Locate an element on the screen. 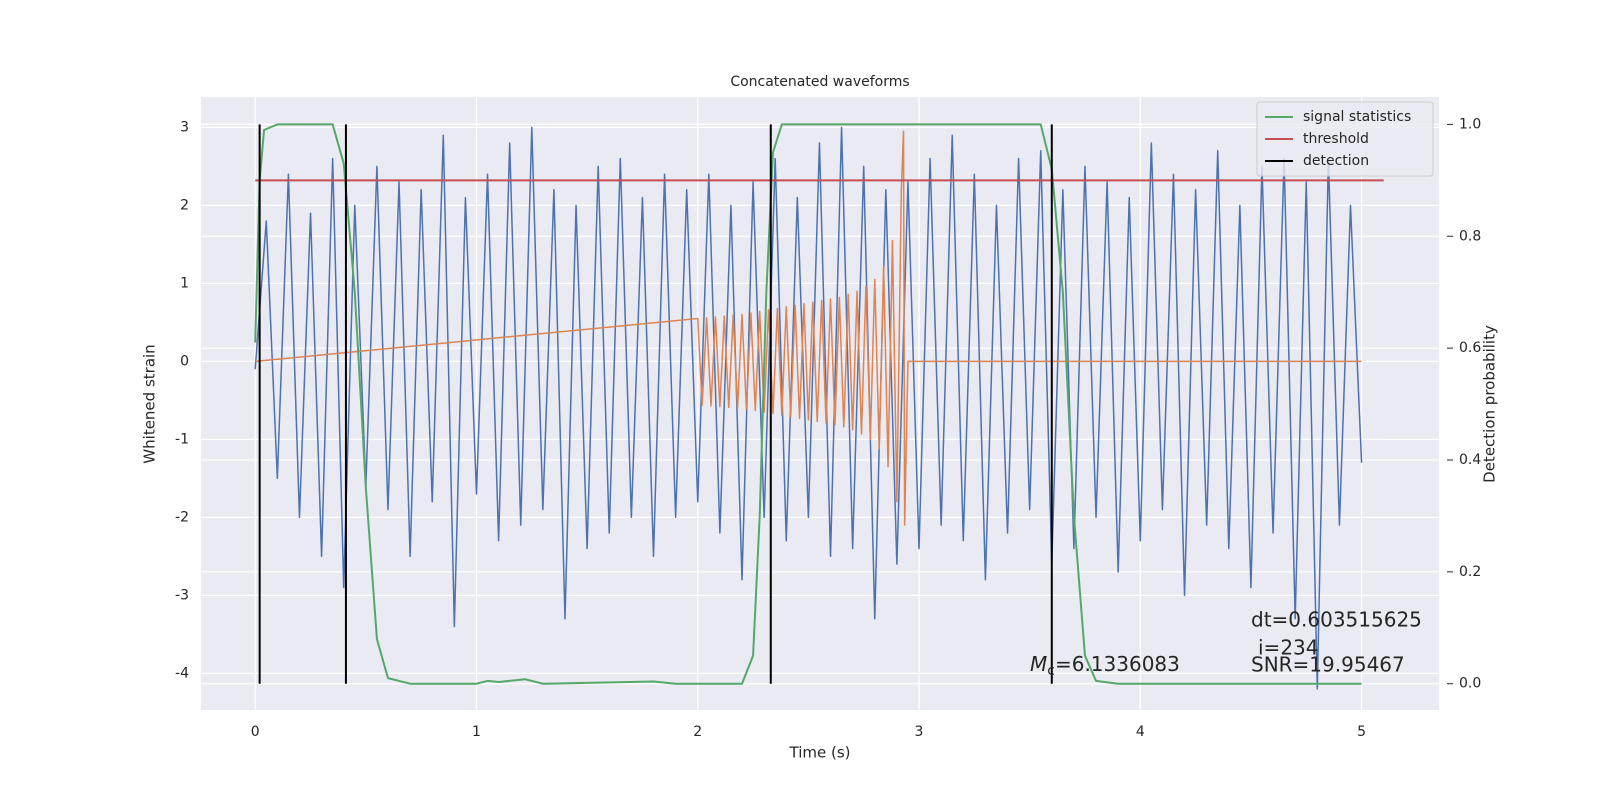 This screenshot has width=1600, height=800. annotation-symbol: M is located at coordinates (1038, 664).